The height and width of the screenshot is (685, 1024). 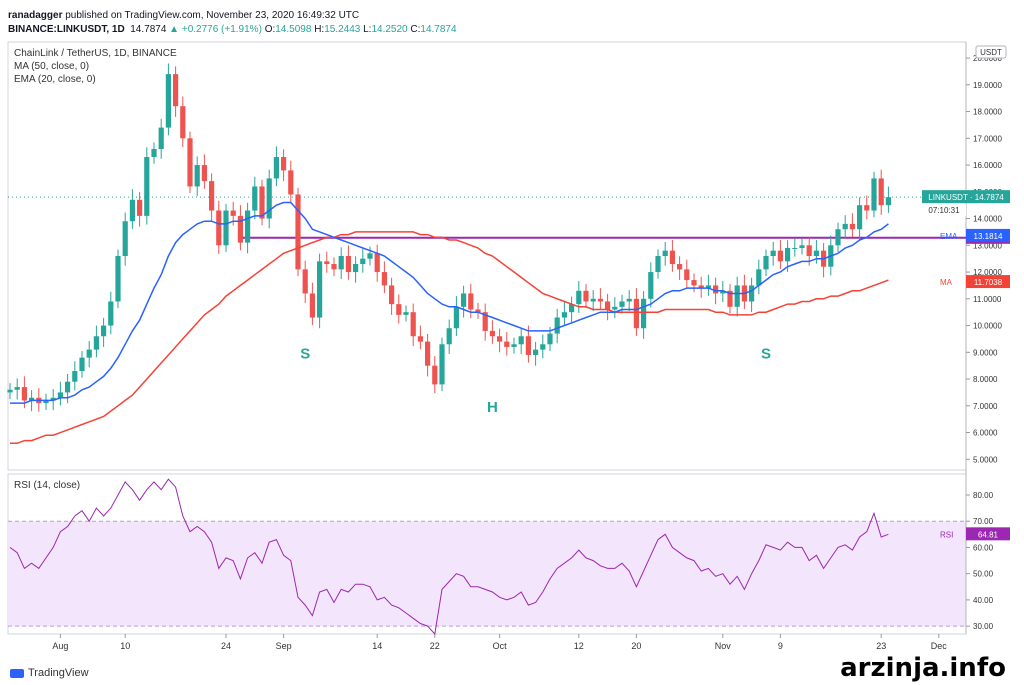 I want to click on ema-tag-box, so click(x=988, y=235).